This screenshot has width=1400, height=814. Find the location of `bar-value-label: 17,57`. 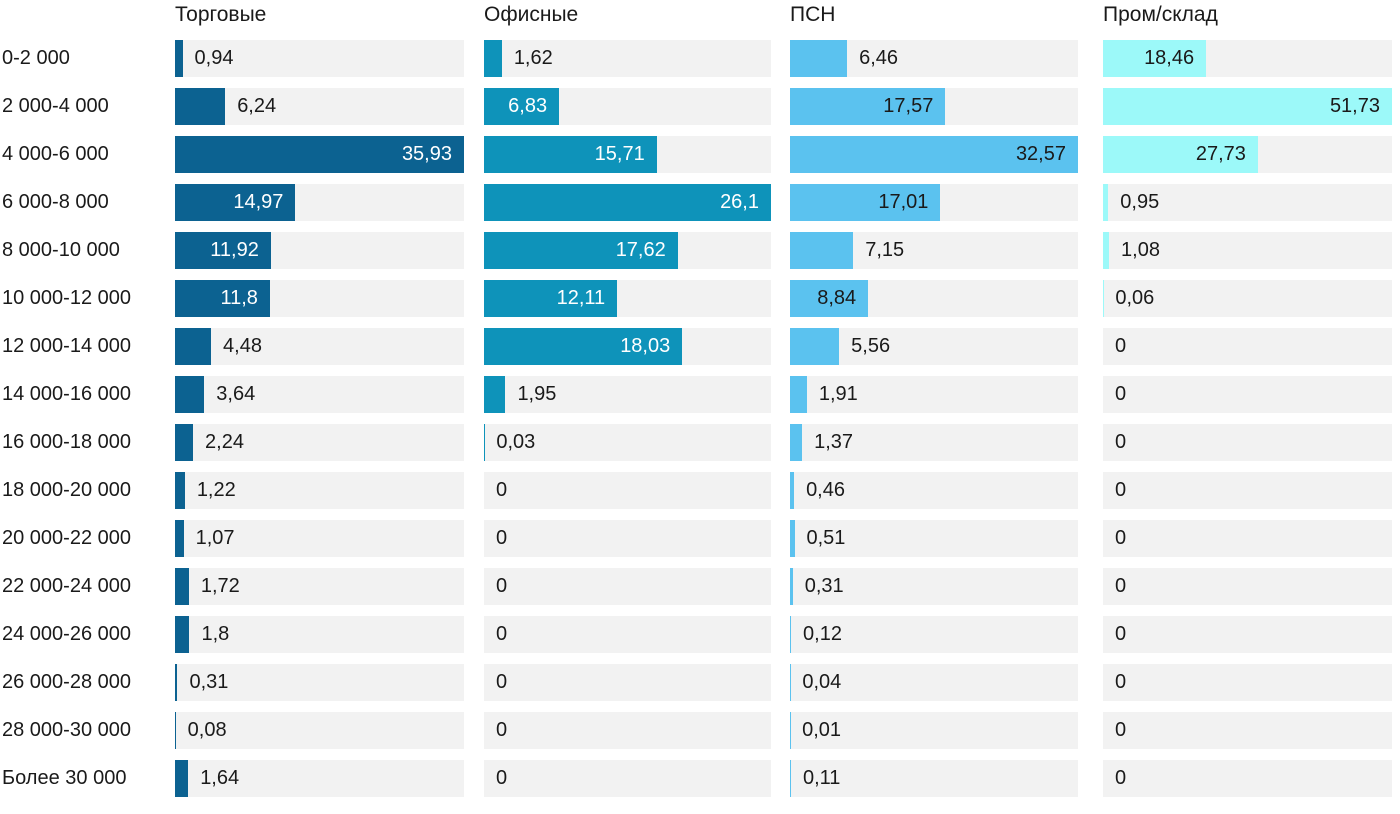

bar-value-label: 17,57 is located at coordinates (908, 106).